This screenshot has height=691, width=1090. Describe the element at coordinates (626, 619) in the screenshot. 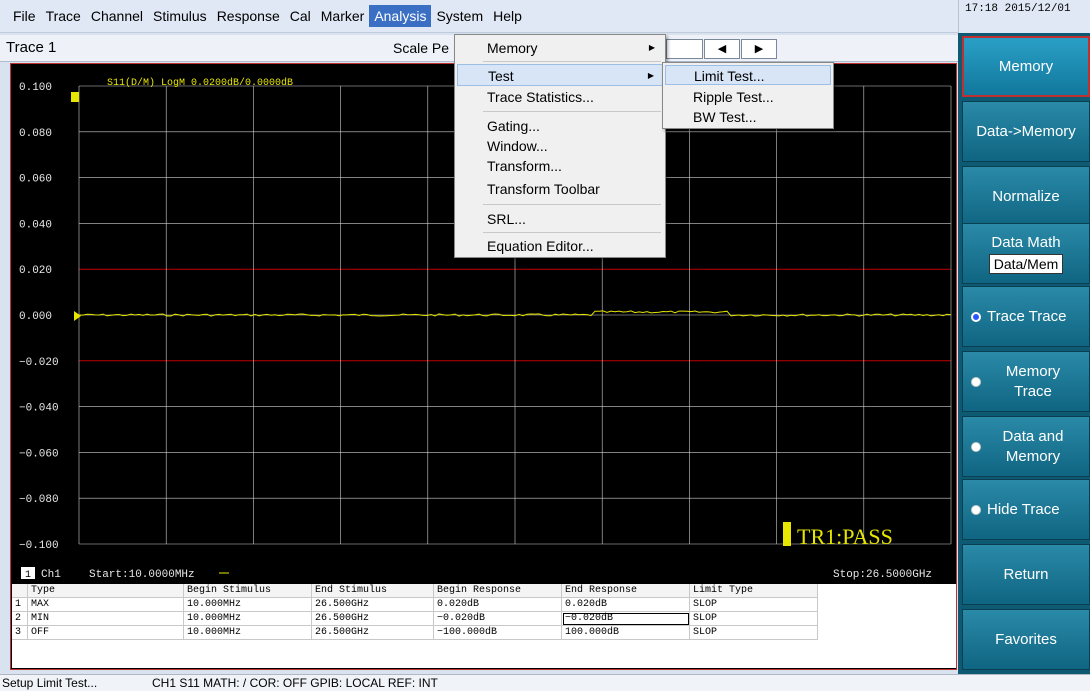

I see `end-response-cell: −0.020dB` at that location.